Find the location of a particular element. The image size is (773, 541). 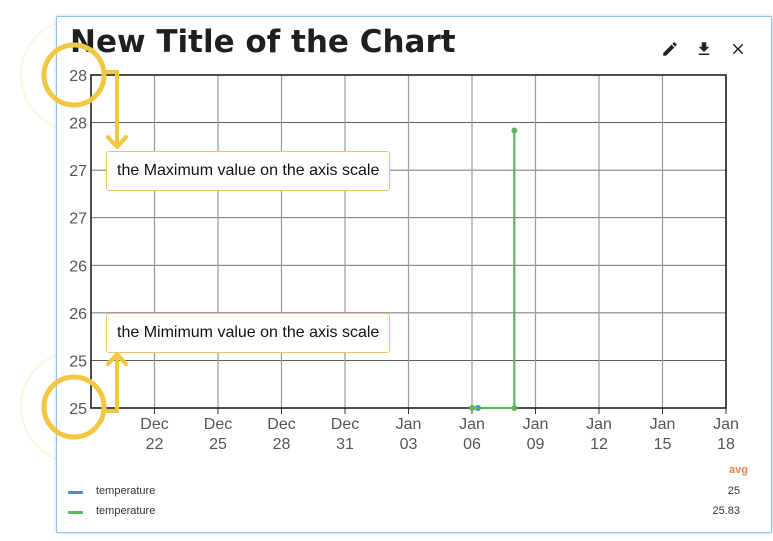

x-tick-label: Jan 03 is located at coordinates (409, 434).